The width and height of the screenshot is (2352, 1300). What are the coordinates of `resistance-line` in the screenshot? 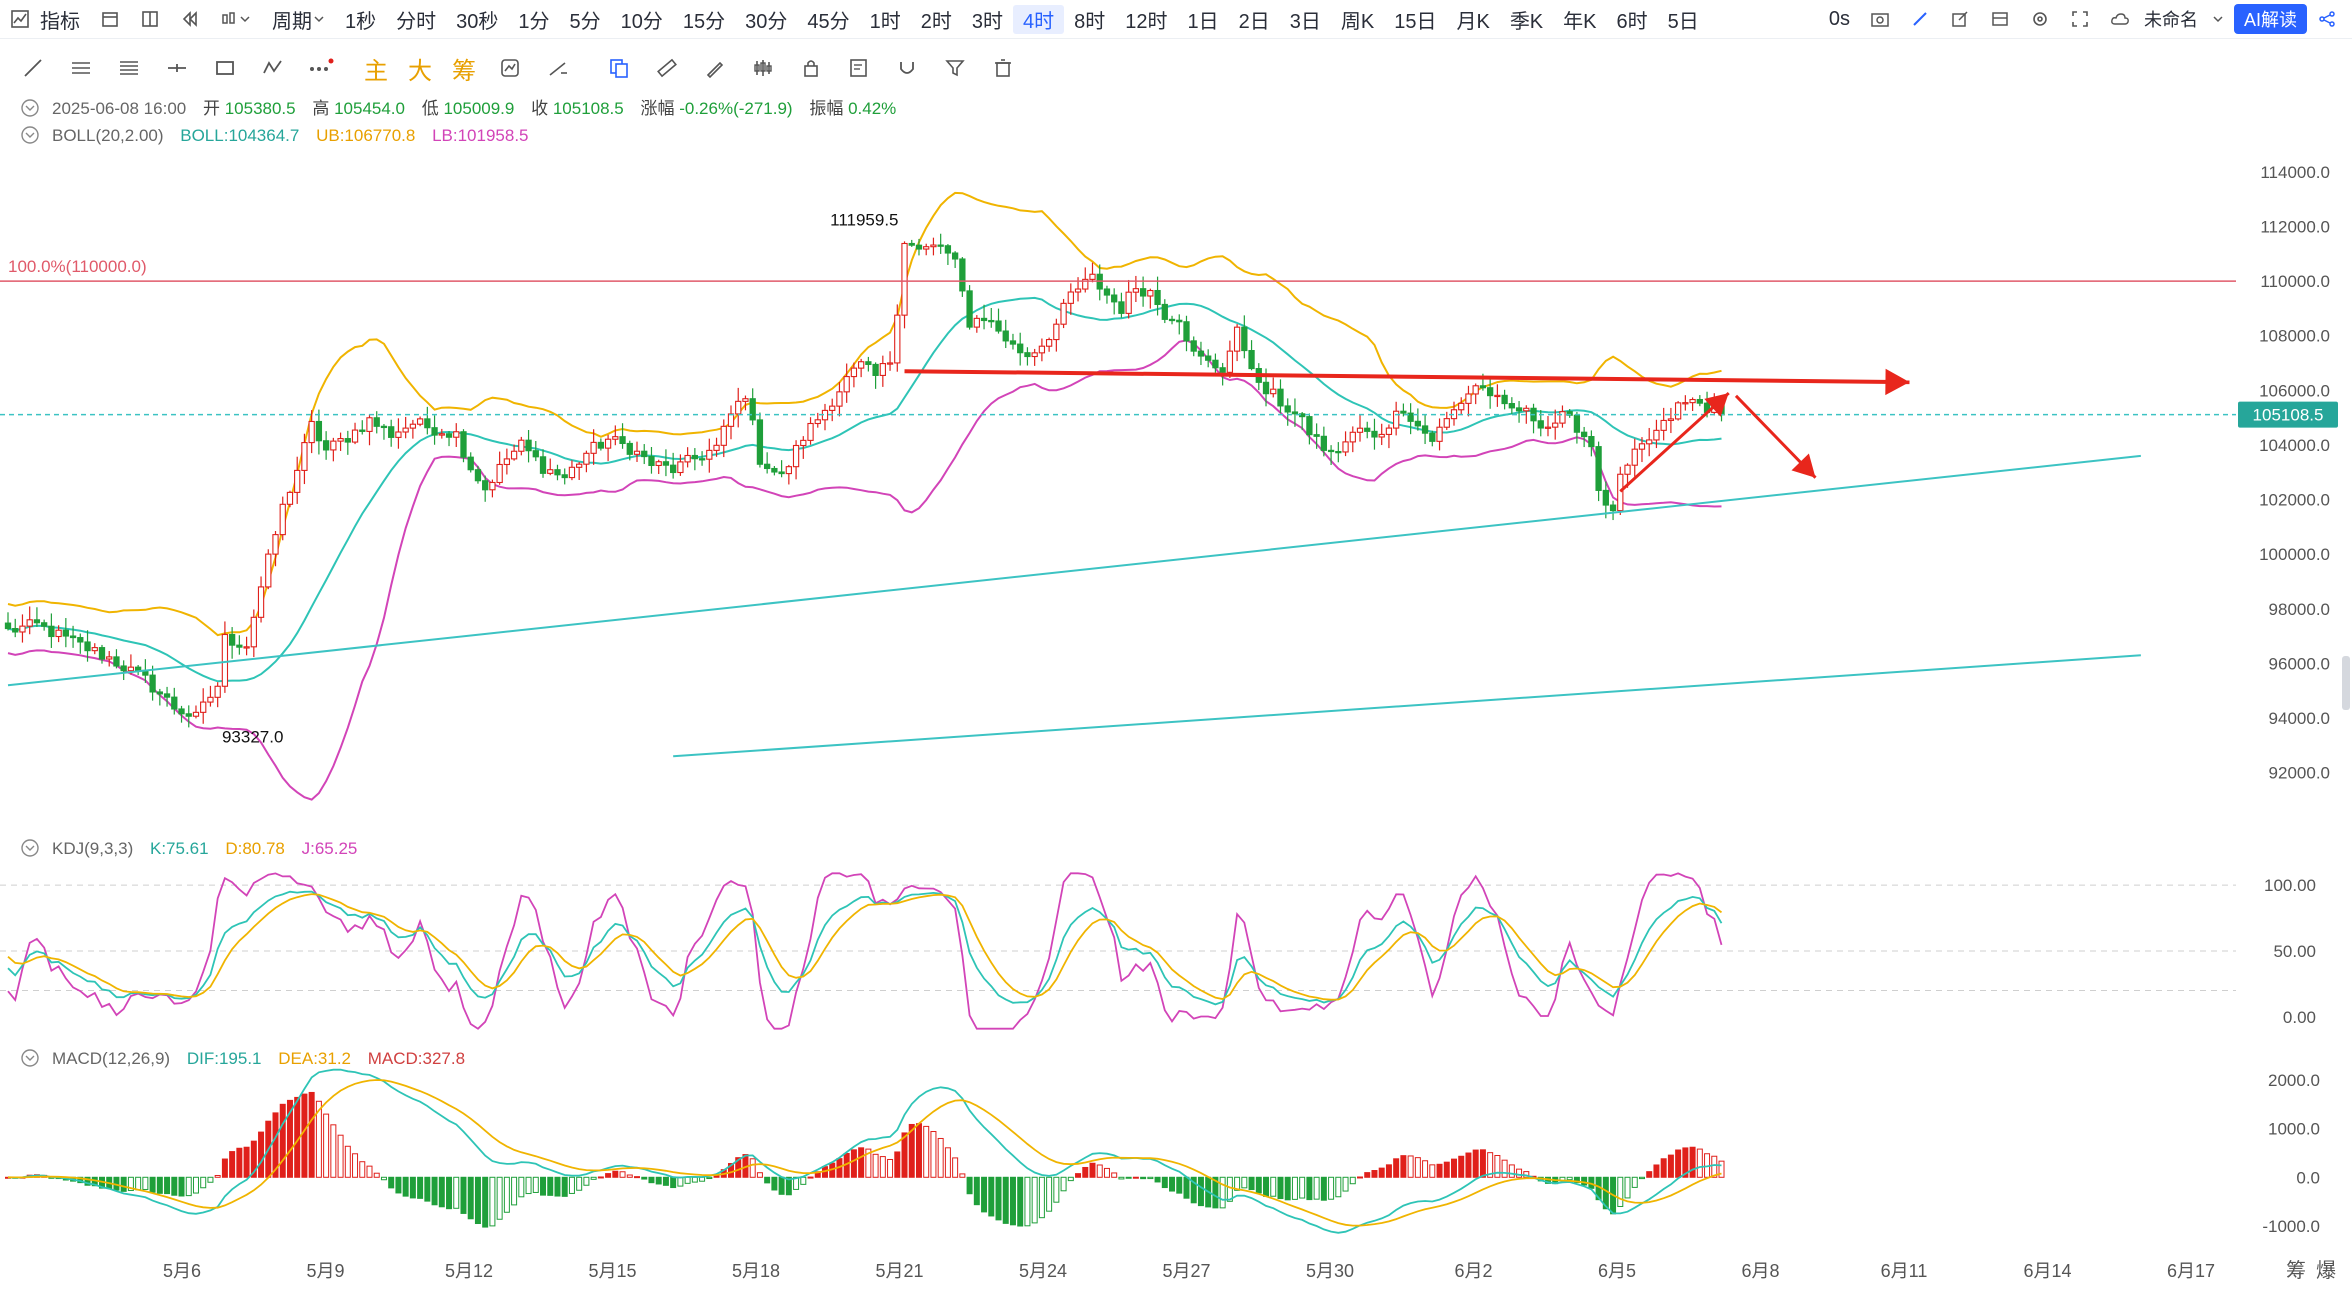 It's located at (1407, 377).